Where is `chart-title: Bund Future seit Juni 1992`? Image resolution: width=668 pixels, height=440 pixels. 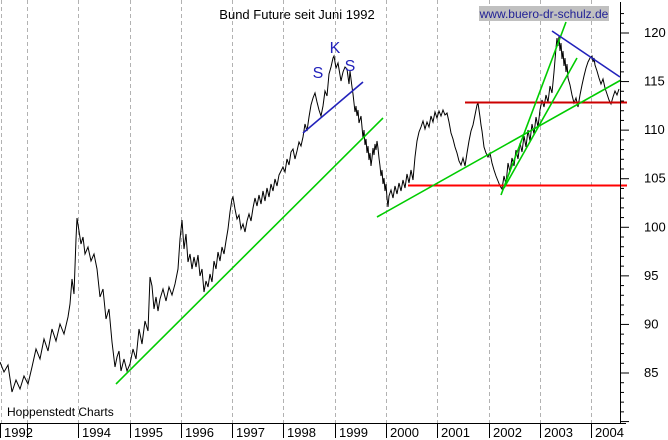
chart-title: Bund Future seit Juni 1992 is located at coordinates (296, 14).